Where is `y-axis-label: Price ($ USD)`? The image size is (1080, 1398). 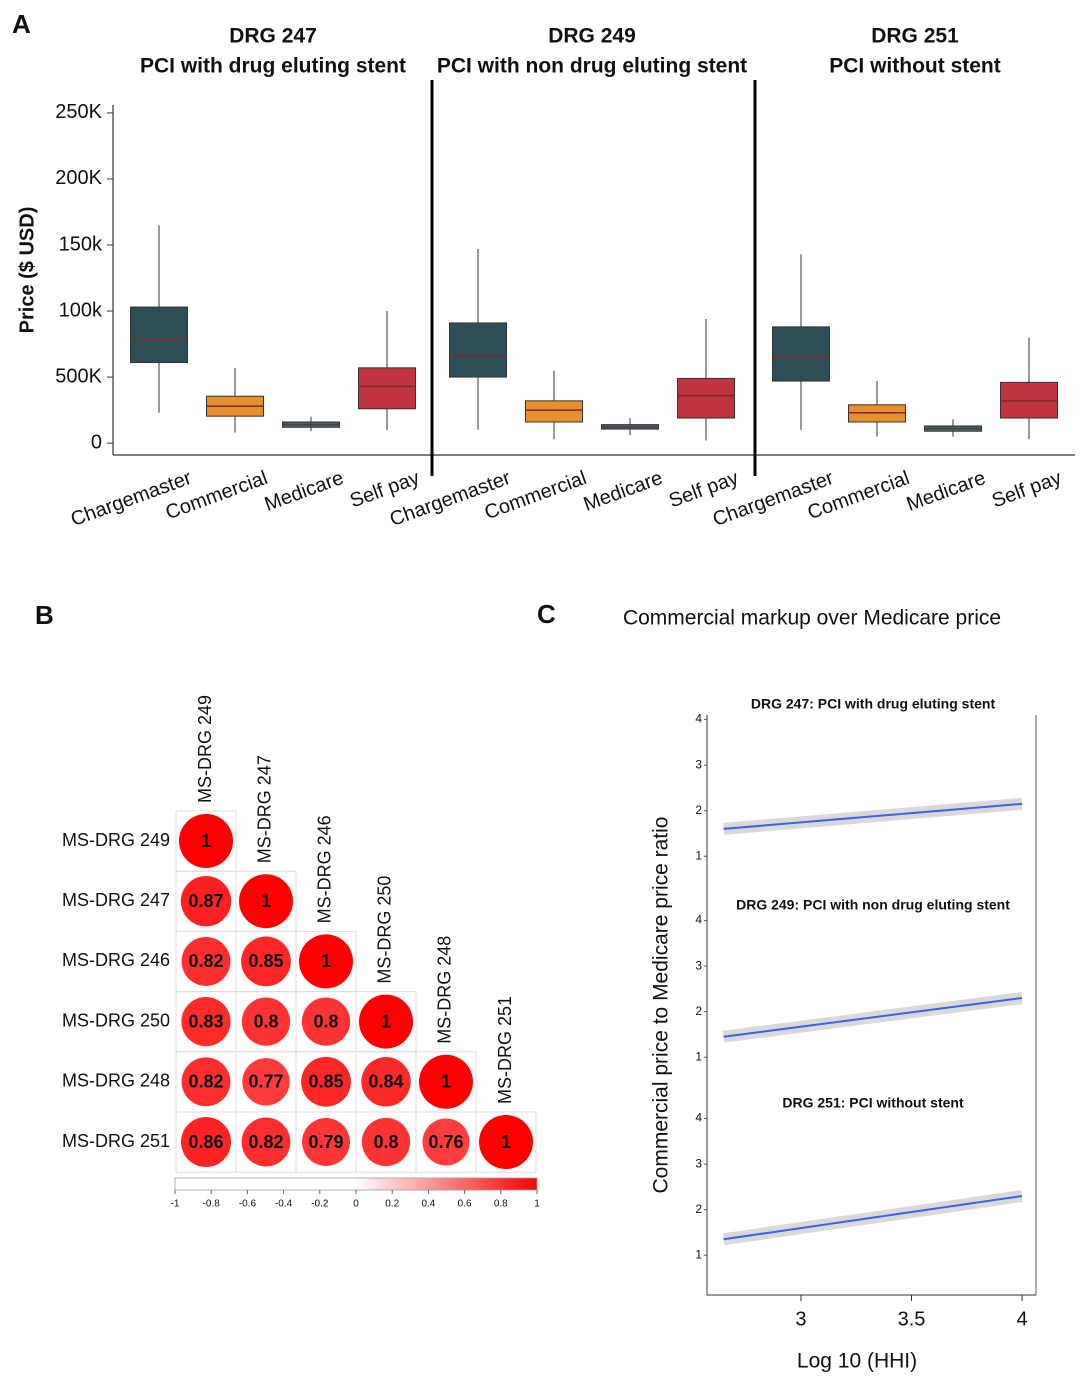 y-axis-label: Price ($ USD) is located at coordinates (27, 270).